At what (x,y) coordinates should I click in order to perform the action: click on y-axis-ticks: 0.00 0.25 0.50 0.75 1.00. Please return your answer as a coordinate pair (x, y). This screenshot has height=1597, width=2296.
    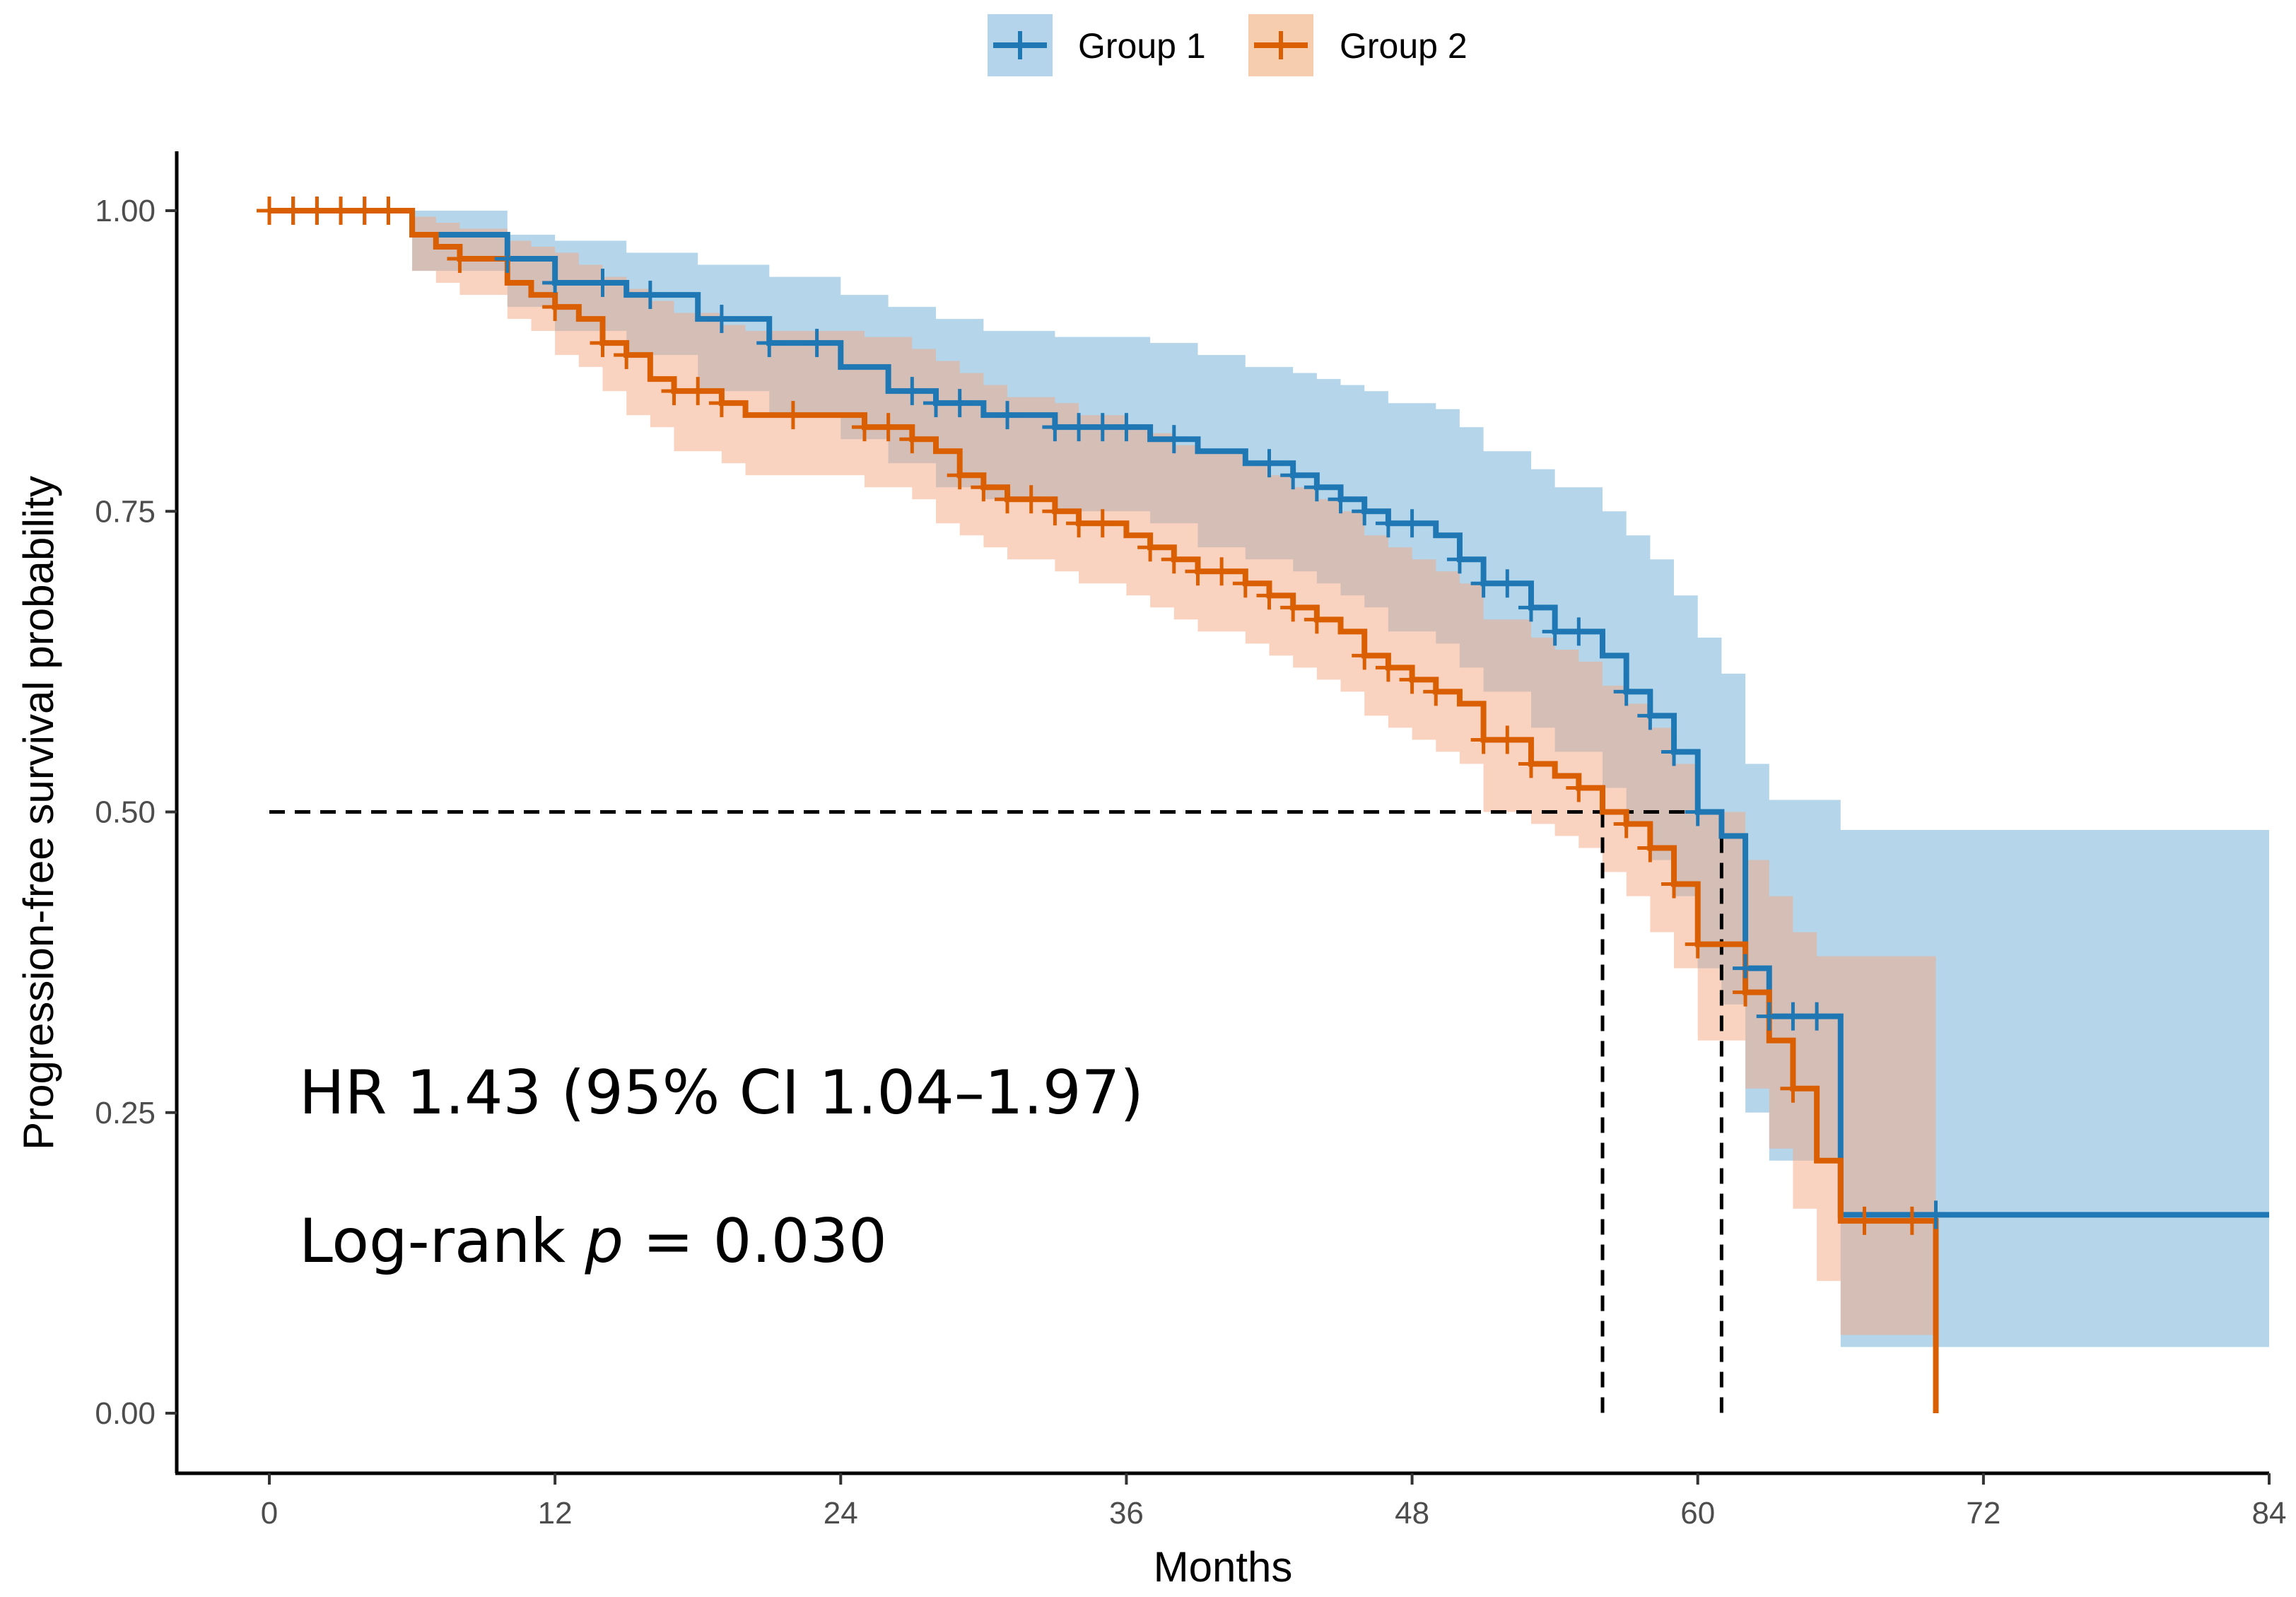
    Looking at the image, I should click on (136, 812).